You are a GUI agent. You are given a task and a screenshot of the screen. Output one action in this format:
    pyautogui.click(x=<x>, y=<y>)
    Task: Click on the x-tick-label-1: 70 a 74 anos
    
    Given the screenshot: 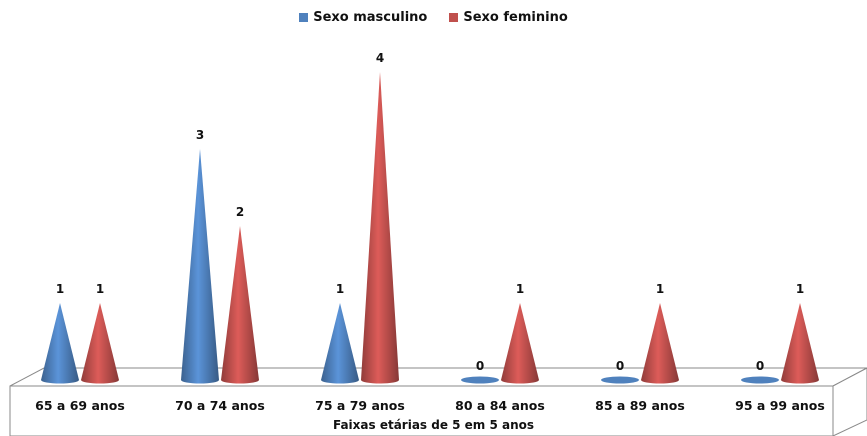 What is the action you would take?
    pyautogui.click(x=220, y=405)
    